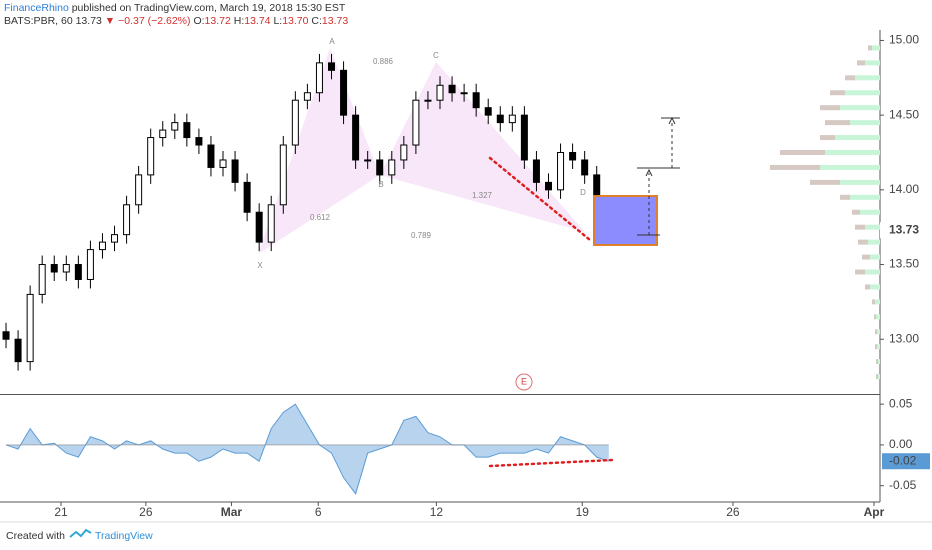 The image size is (932, 550). I want to click on annotation: E, so click(524, 381).